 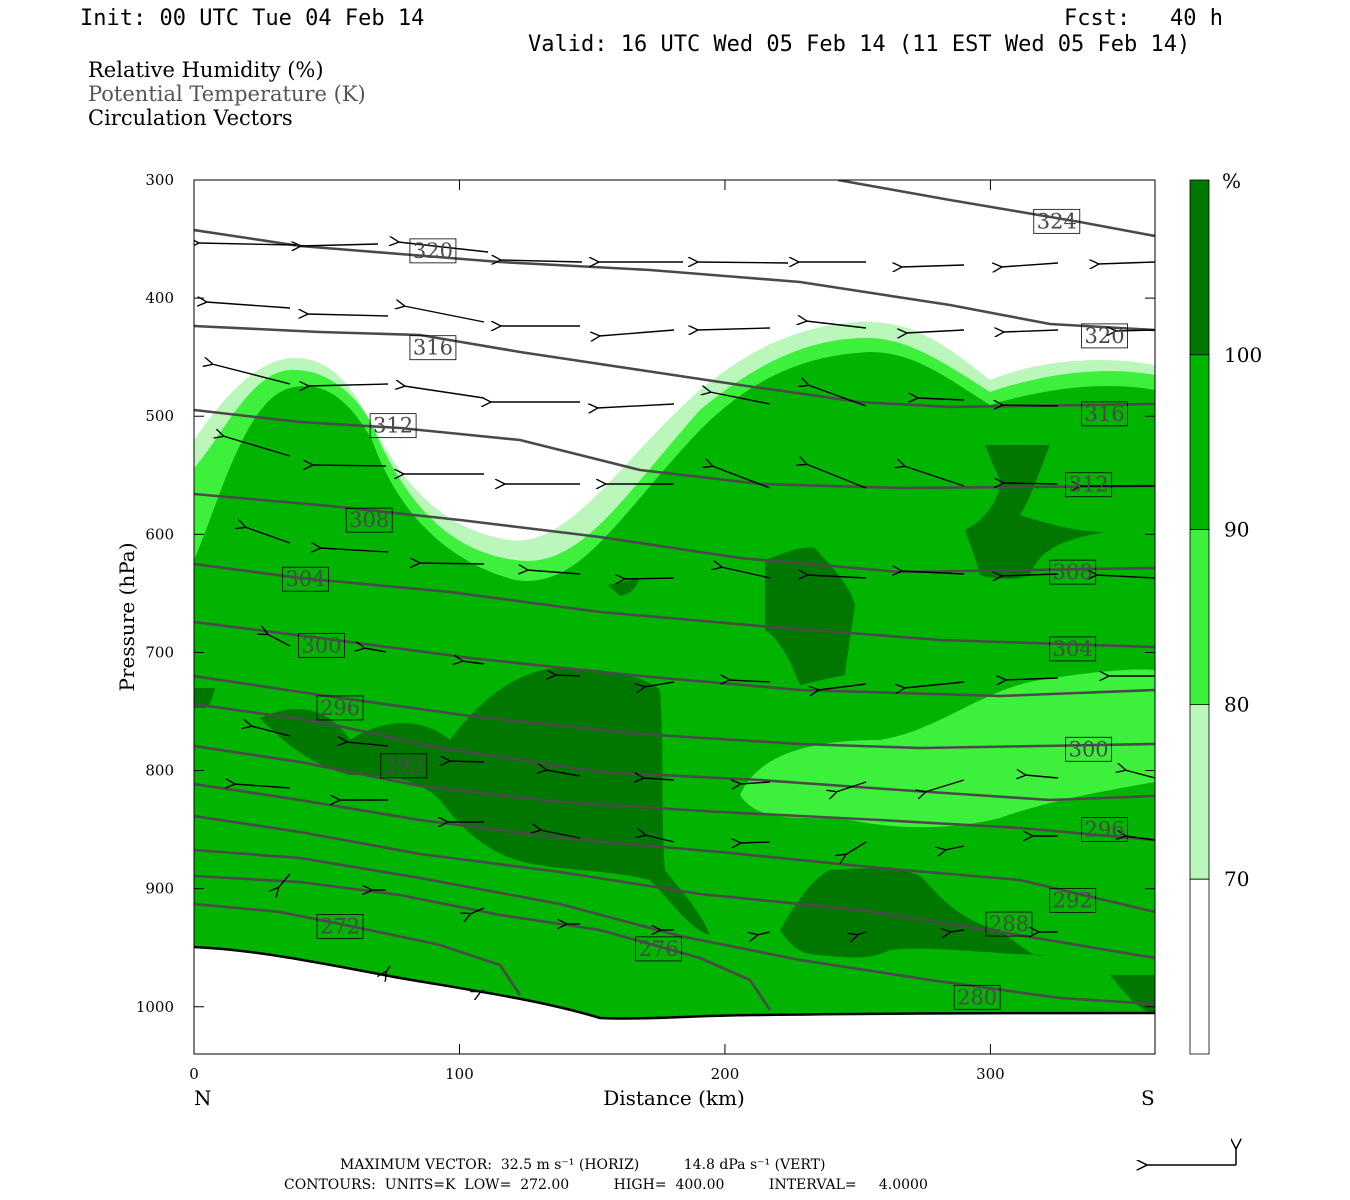 What do you see at coordinates (204, 698) in the screenshot?
I see `rh-100-core-left` at bounding box center [204, 698].